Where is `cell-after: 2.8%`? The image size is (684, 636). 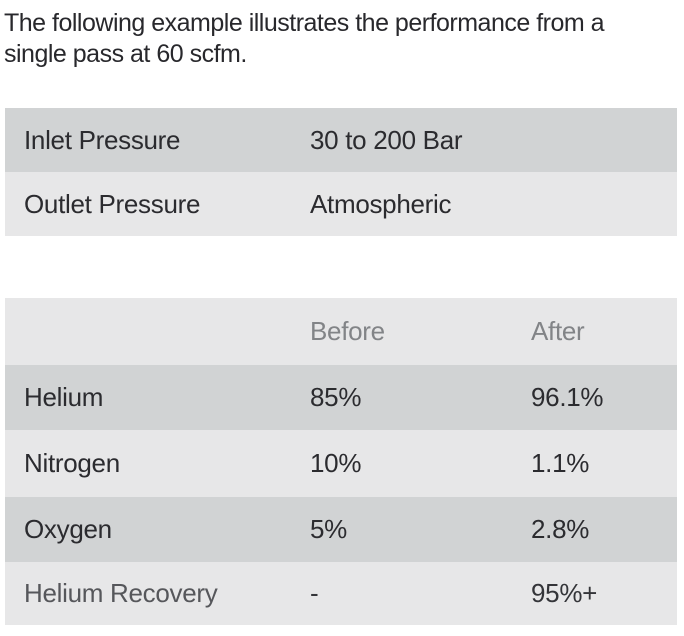
cell-after: 2.8% is located at coordinates (560, 529).